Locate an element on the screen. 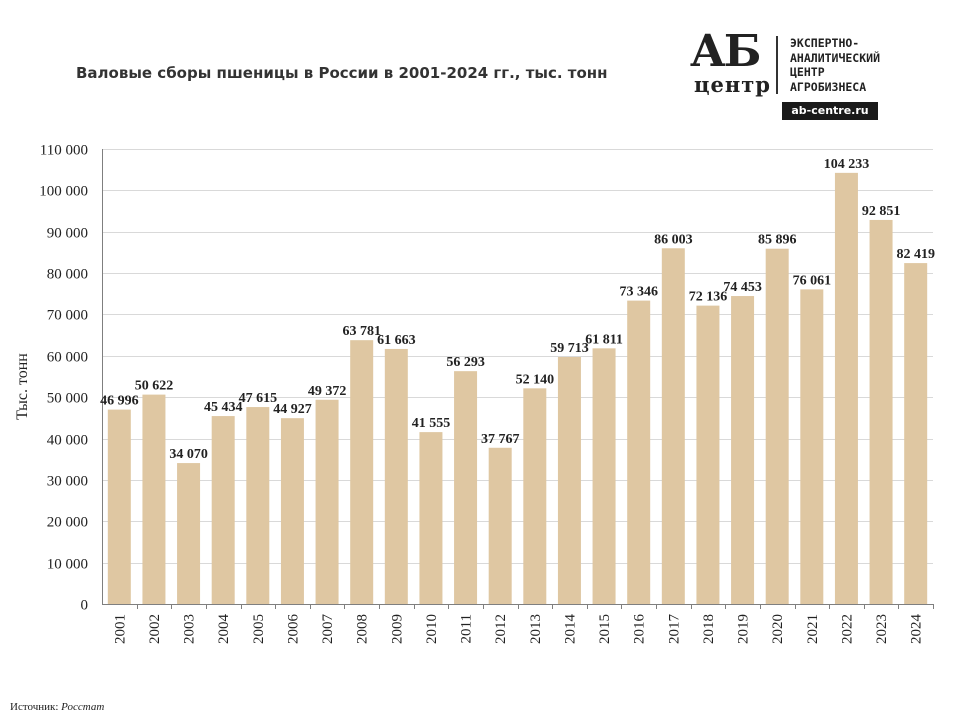  logo-mark-bottom: центр is located at coordinates (732, 84).